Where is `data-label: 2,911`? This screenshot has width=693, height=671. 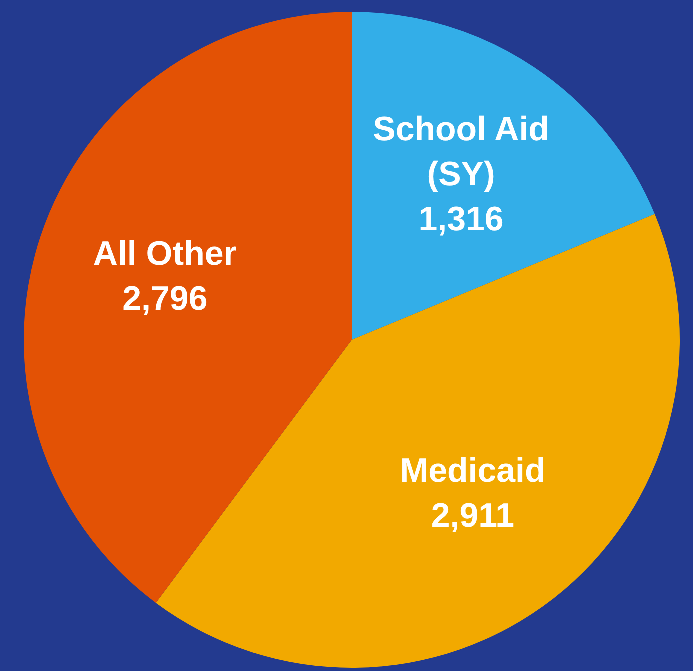
data-label: 2,911 is located at coordinates (473, 516).